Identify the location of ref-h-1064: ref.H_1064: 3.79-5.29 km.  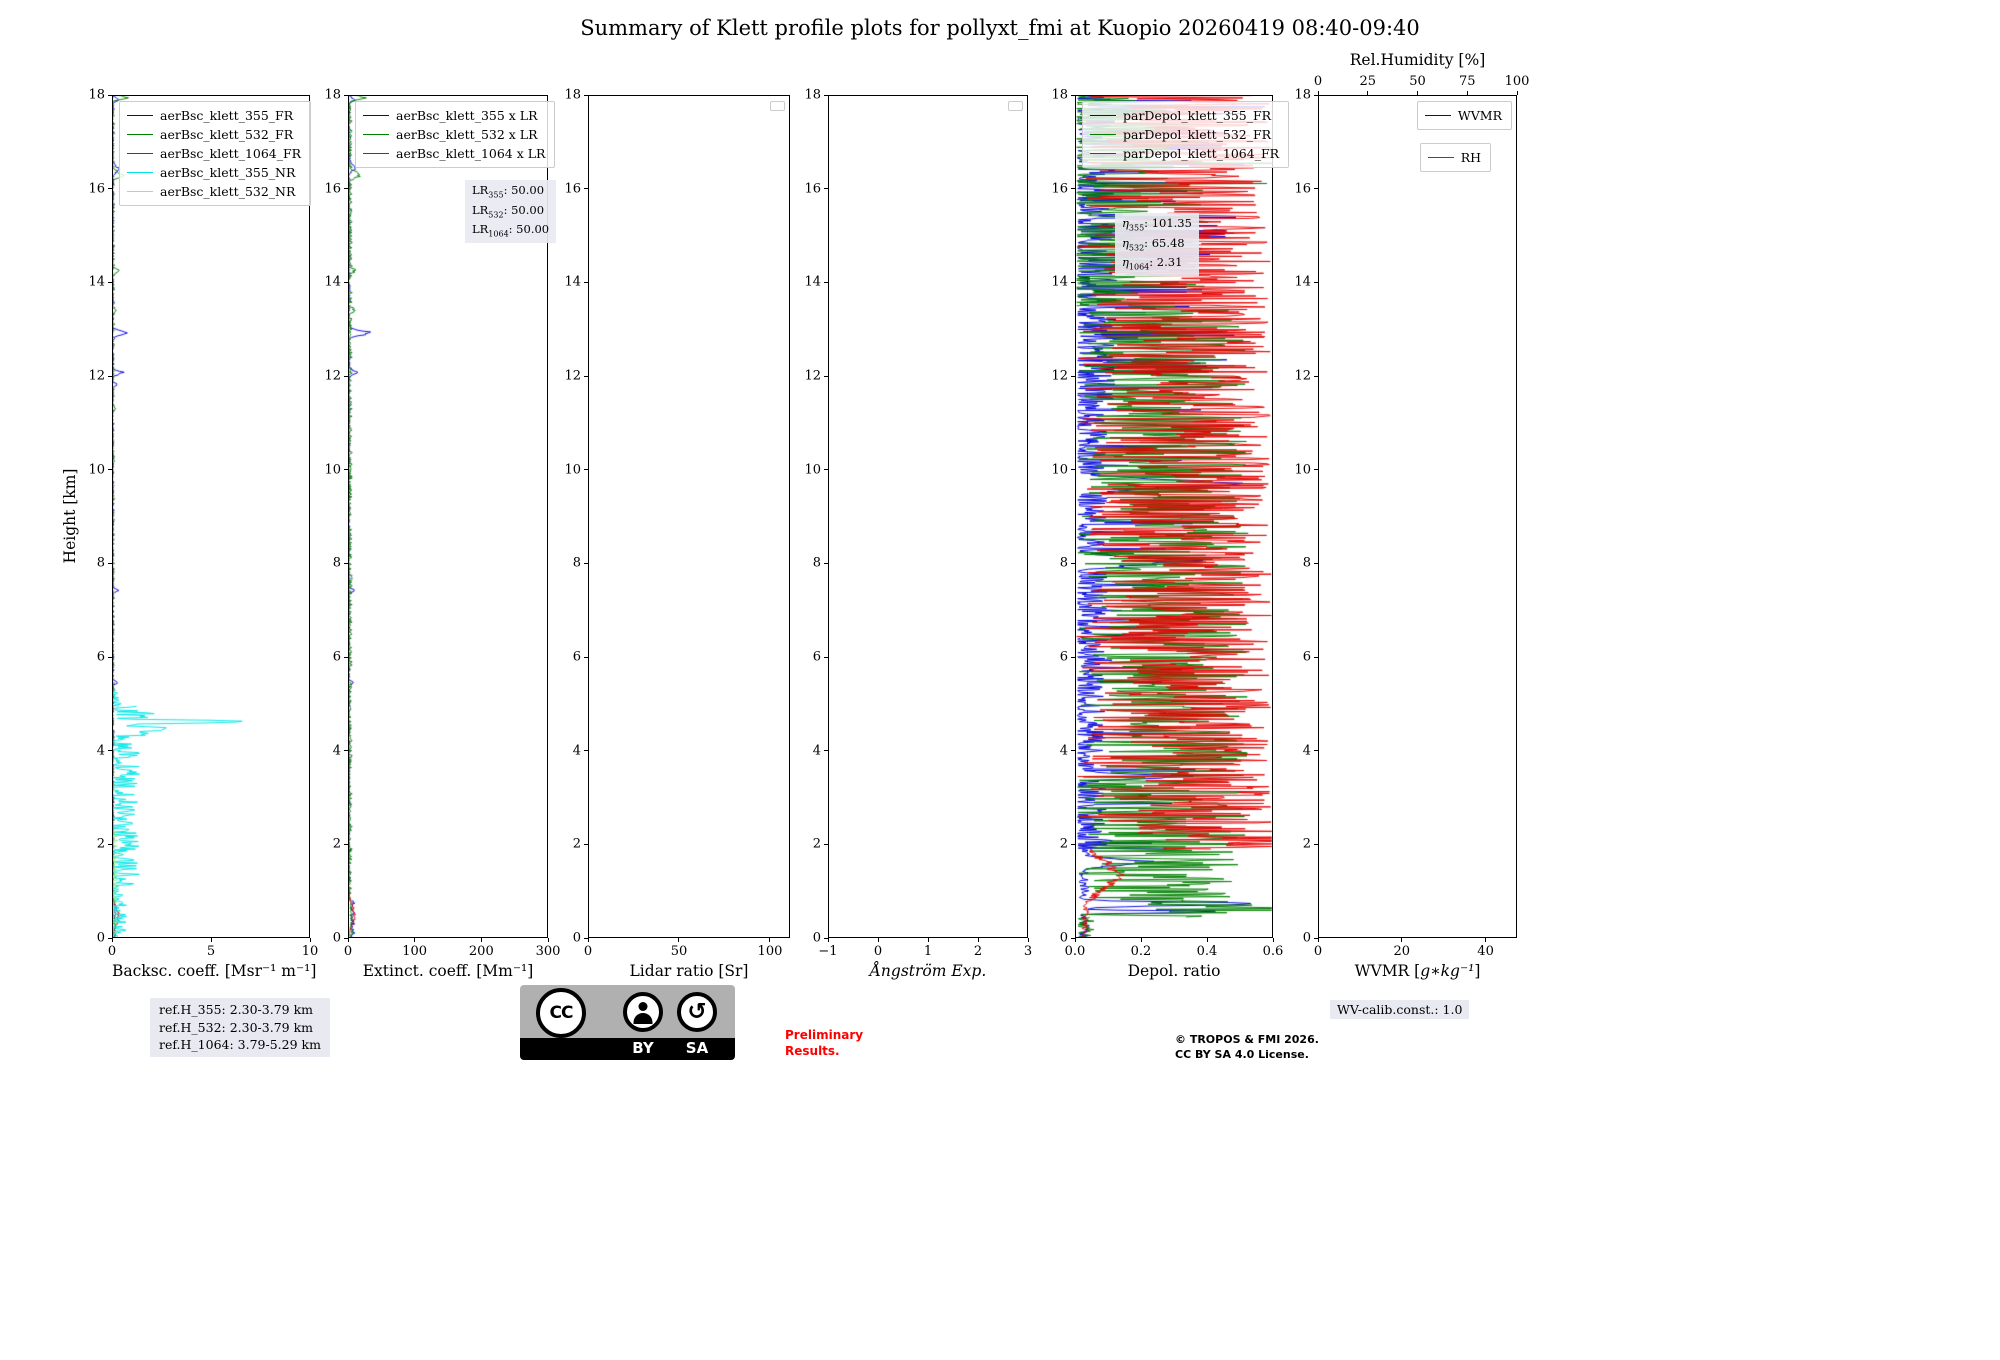
(240, 1044).